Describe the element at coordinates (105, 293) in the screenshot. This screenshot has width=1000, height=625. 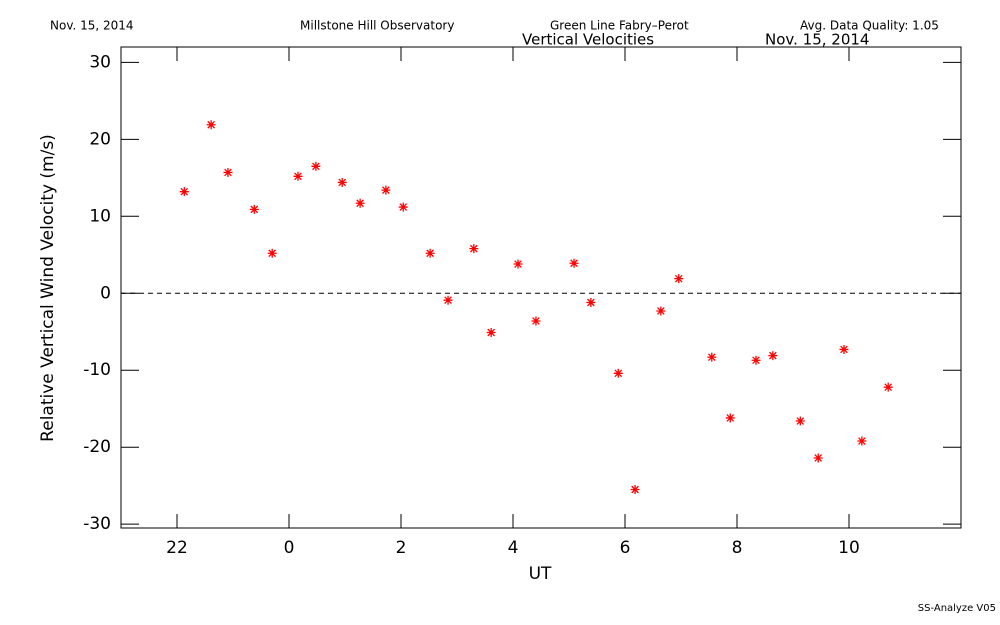
I see `y-tick-label: 0` at that location.